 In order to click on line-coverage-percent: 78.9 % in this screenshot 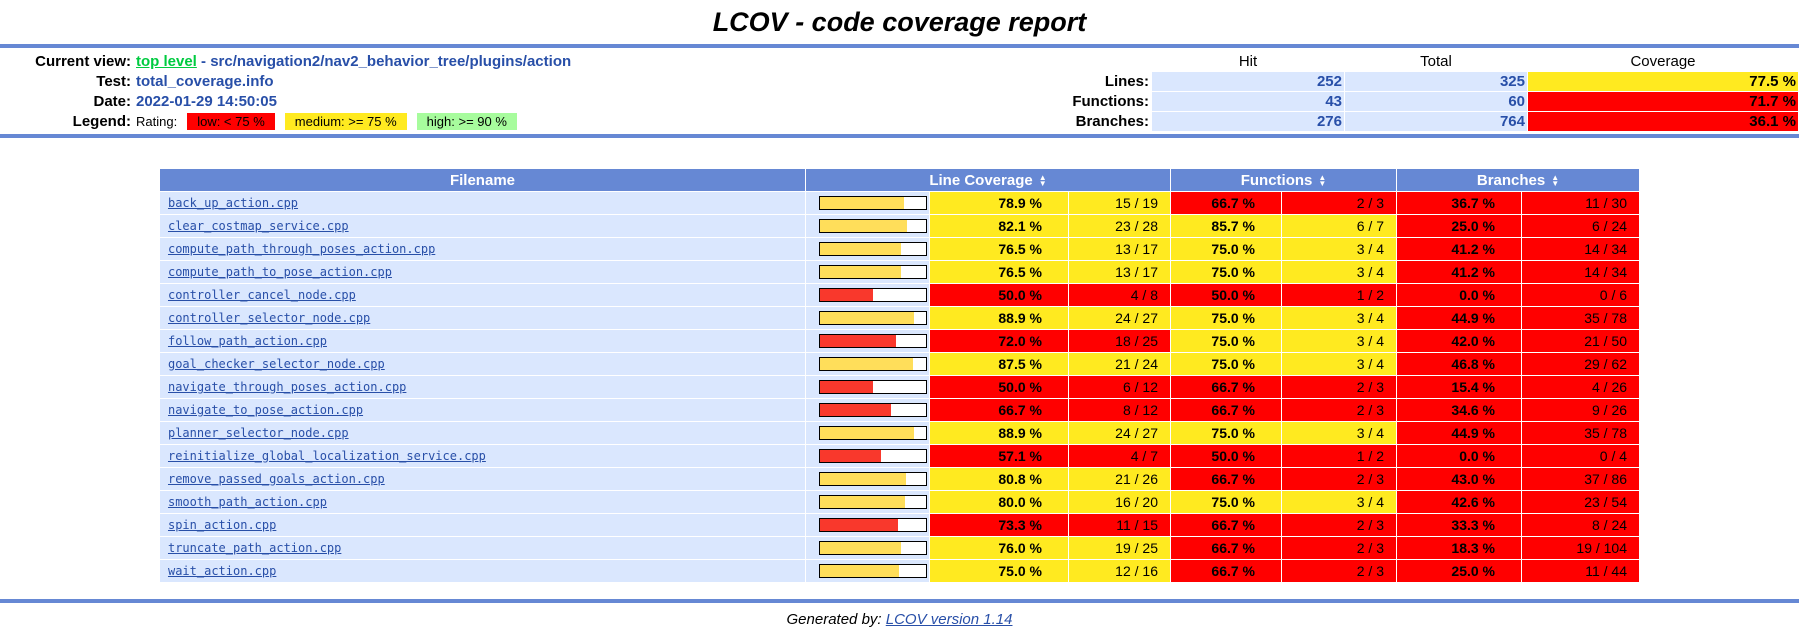, I will do `click(998, 203)`.